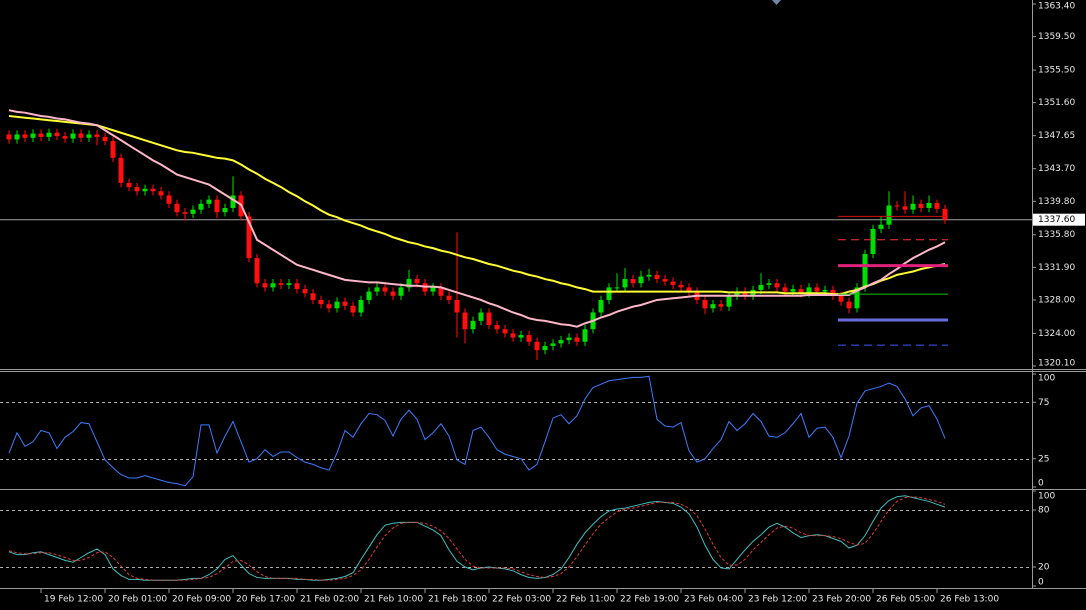  I want to click on y-tick-label: 1355.50, so click(1056, 71).